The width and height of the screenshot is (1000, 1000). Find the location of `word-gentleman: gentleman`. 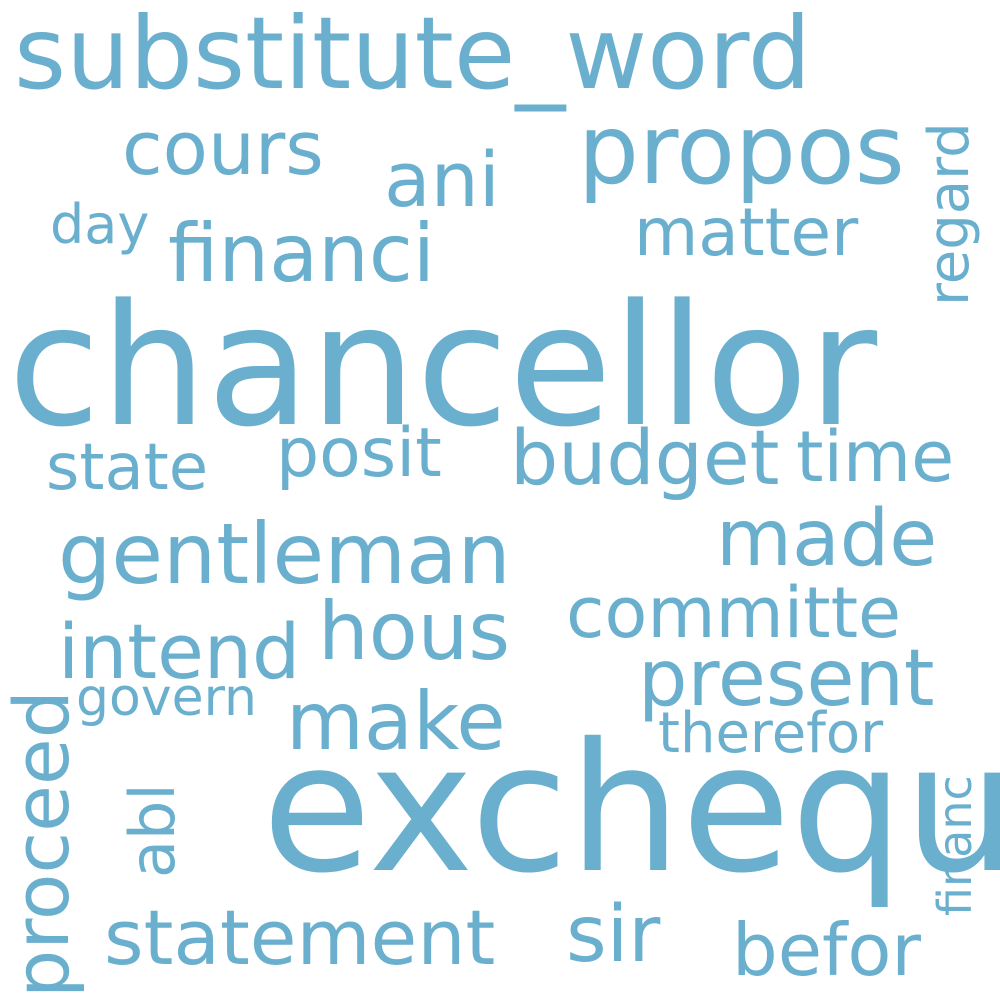

word-gentleman: gentleman is located at coordinates (284, 554).